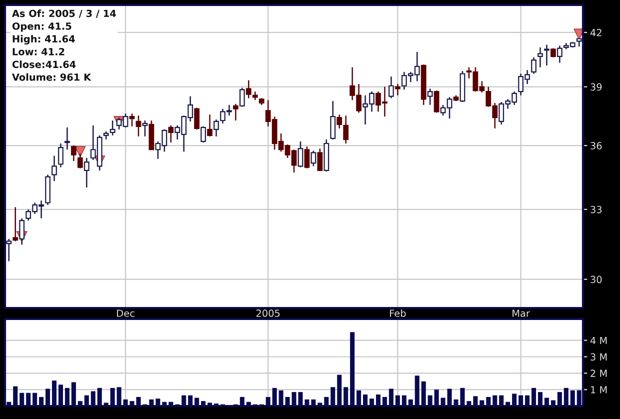 Image resolution: width=620 pixels, height=419 pixels. I want to click on y-tick-label: 3 M, so click(598, 357).